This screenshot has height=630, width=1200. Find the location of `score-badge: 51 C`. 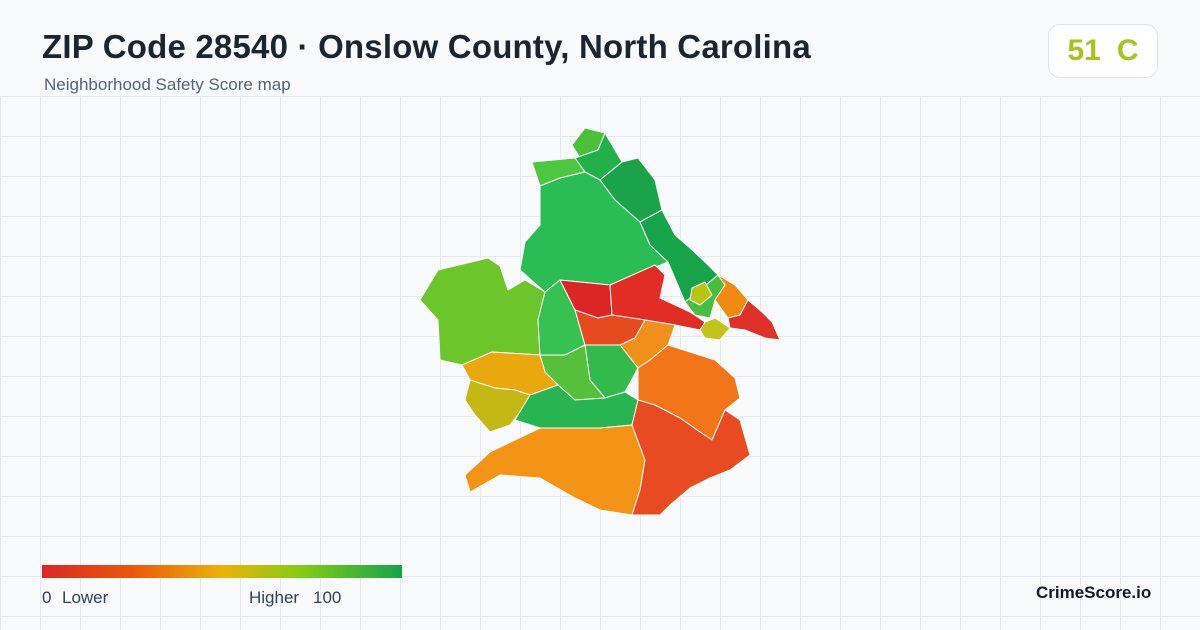

score-badge: 51 C is located at coordinates (1103, 51).